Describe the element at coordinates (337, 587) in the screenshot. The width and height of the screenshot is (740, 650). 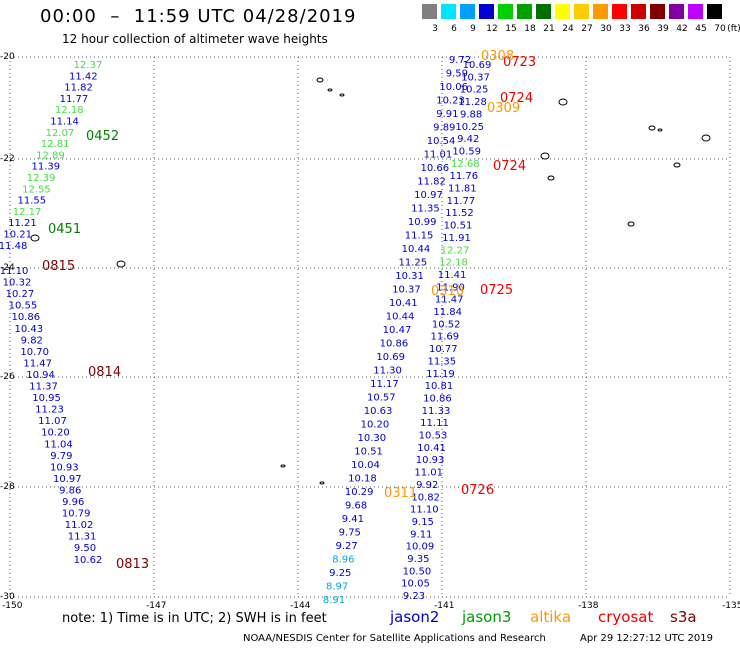
I see `swh-value: 8.97` at that location.